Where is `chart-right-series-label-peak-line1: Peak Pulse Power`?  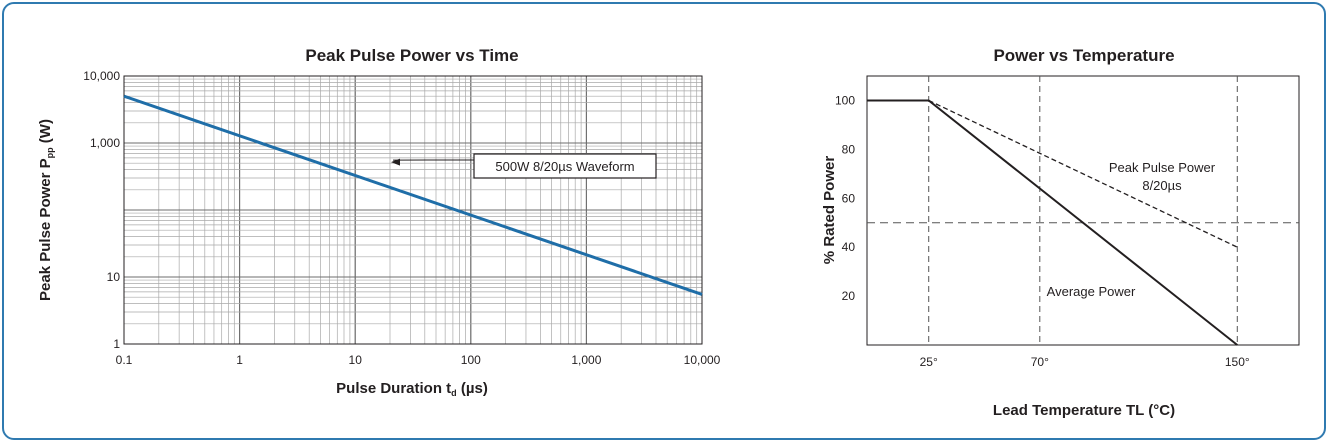
chart-right-series-label-peak-line1: Peak Pulse Power is located at coordinates (1162, 167).